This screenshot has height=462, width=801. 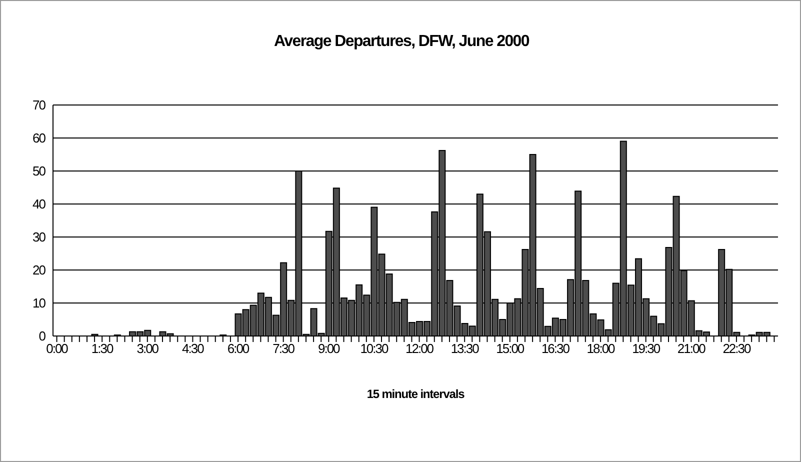 I want to click on x-tick-label: 9:00, so click(x=329, y=348).